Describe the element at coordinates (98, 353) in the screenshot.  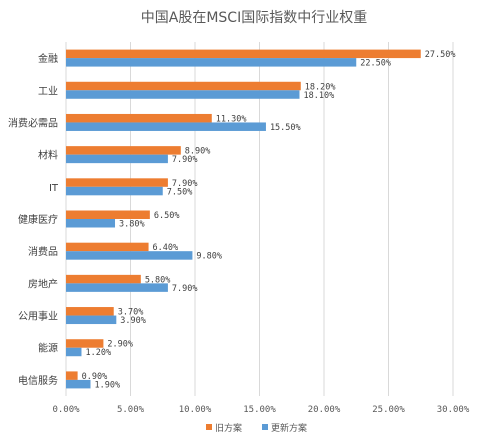
I see `data-label: 1.20%` at that location.